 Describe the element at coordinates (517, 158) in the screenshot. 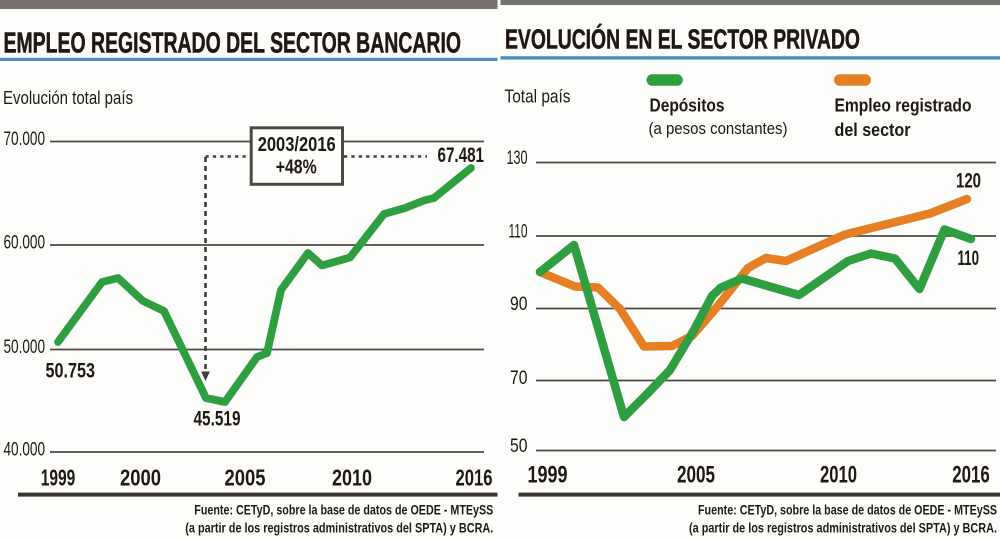

I see `svg-text: 130` at that location.